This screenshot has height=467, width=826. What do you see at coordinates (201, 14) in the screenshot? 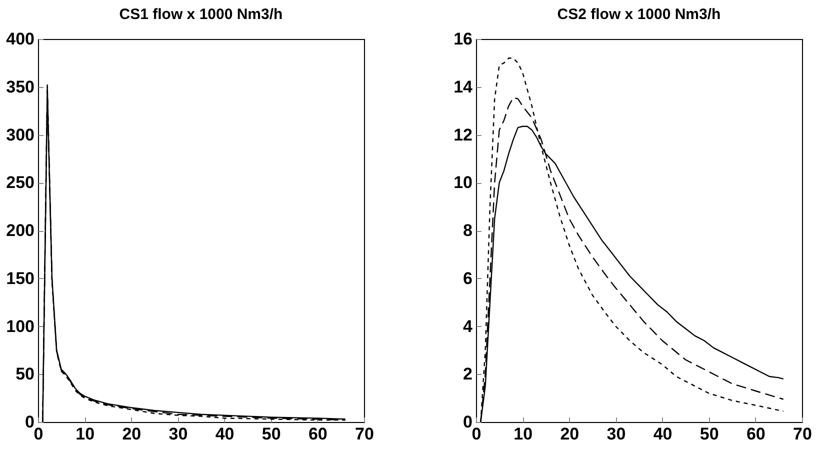
I see `chart-title: CS1 flow x 1000 Nm3/h` at bounding box center [201, 14].